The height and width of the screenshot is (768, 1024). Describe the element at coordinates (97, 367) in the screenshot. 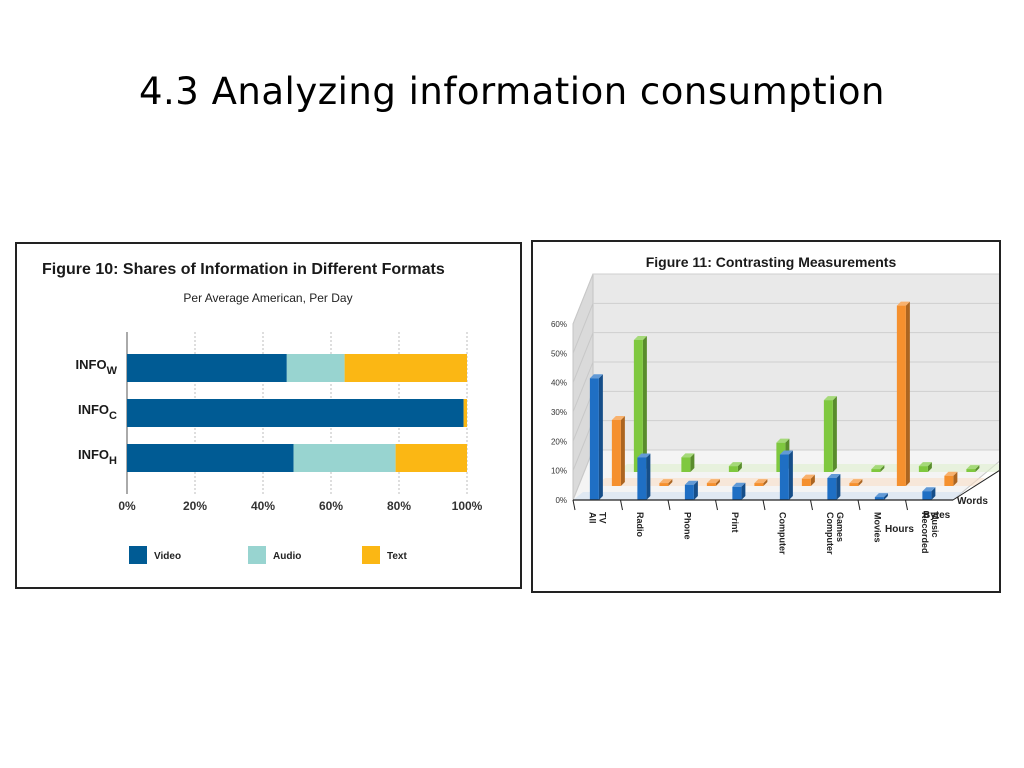

I see `fig10-category-label: INFOW` at that location.